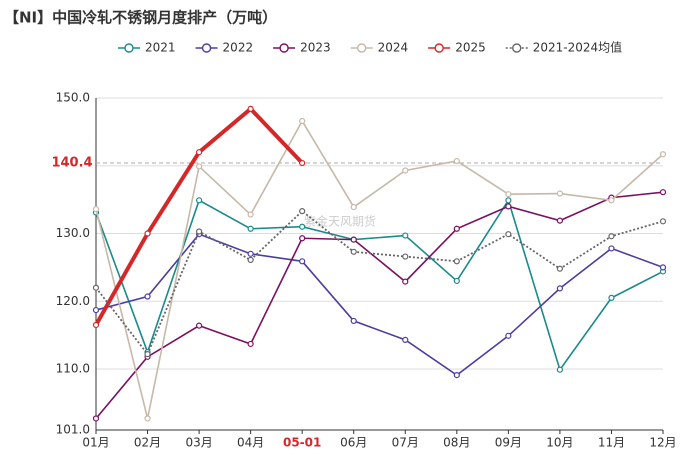 This screenshot has height=455, width=700. What do you see at coordinates (577, 47) in the screenshot?
I see `legend-label: 2021-2024均值` at bounding box center [577, 47].